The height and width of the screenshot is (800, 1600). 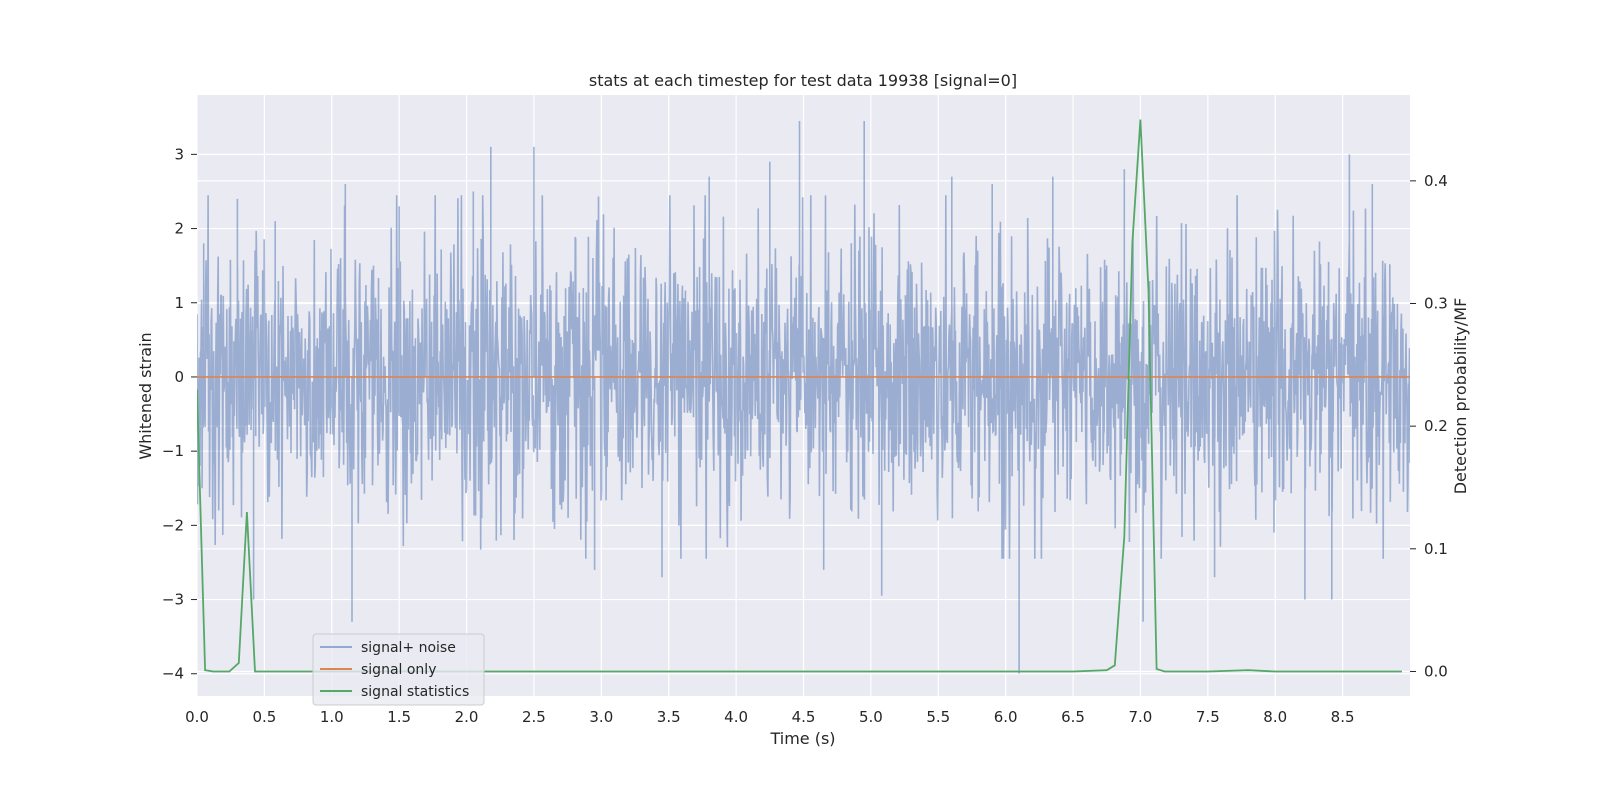 I want to click on x-tick-label: 2.0, so click(x=467, y=717).